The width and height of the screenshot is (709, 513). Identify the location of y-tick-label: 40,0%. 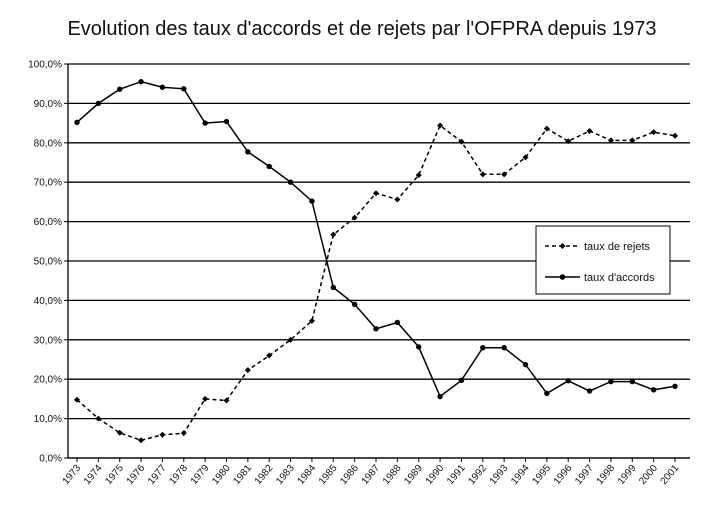
(48, 301).